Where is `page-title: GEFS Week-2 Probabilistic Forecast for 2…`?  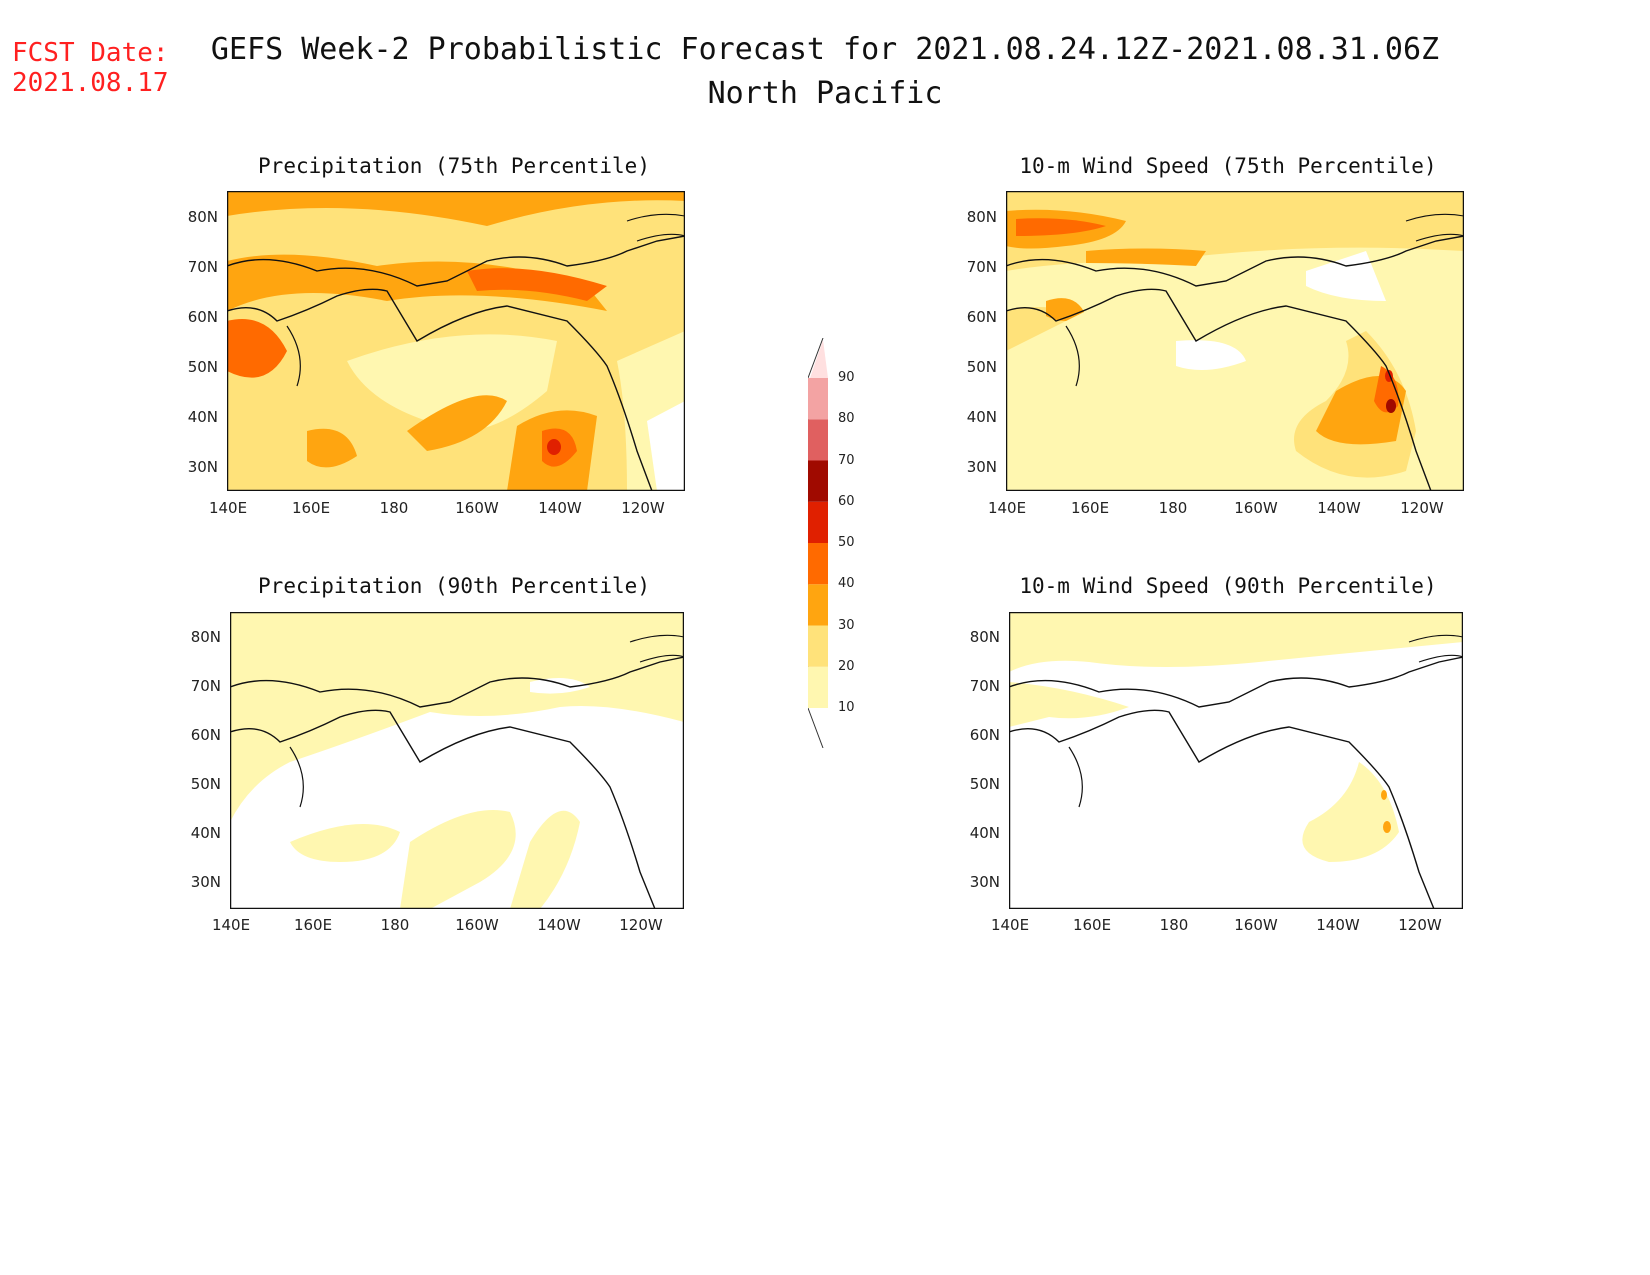 page-title: GEFS Week-2 Probabilistic Forecast for 2… is located at coordinates (825, 49).